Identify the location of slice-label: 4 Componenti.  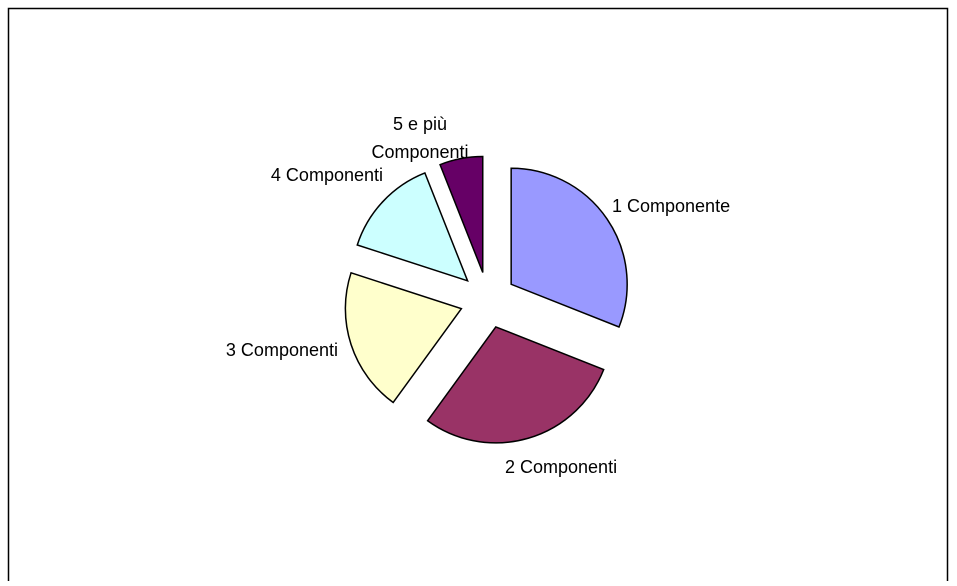
(327, 175).